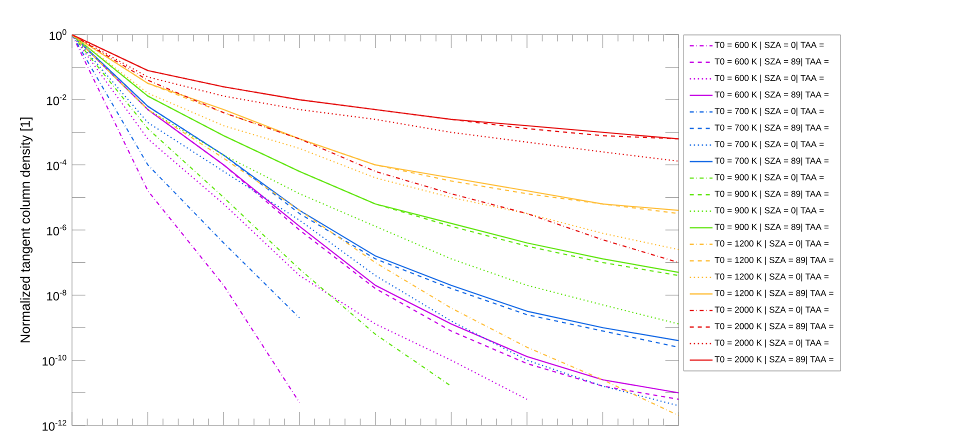 This screenshot has height=436, width=964. Describe the element at coordinates (56, 295) in the screenshot. I see `y-tick-label: 10$^{-8}$` at that location.